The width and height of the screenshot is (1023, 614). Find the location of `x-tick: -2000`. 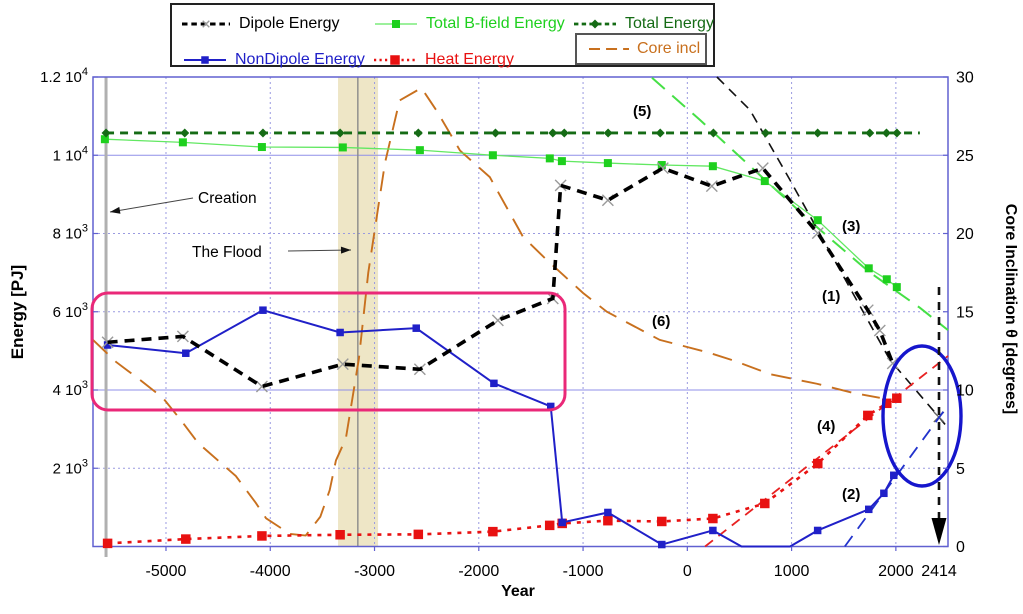

x-tick: -2000 is located at coordinates (478, 571).